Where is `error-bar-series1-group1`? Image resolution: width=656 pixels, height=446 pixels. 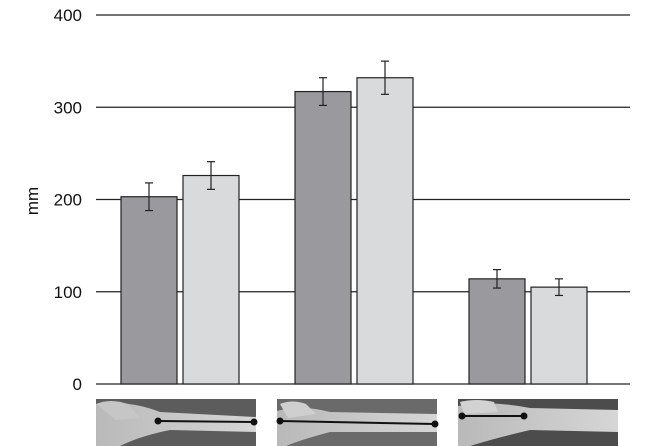 error-bar-series1-group1 is located at coordinates (149, 197).